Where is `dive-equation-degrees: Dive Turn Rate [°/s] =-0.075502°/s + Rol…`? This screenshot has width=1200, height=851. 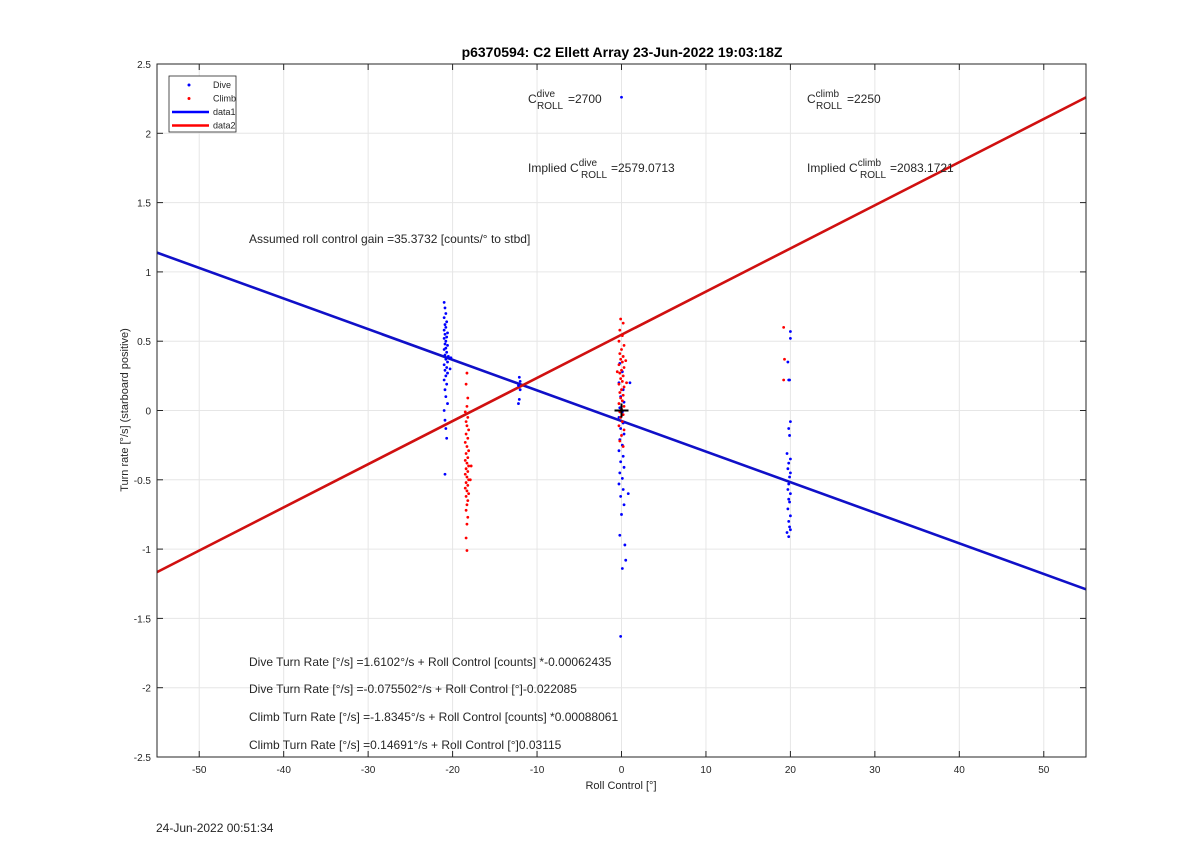 dive-equation-degrees: Dive Turn Rate [°/s] =-0.075502°/s + Rol… is located at coordinates (413, 689).